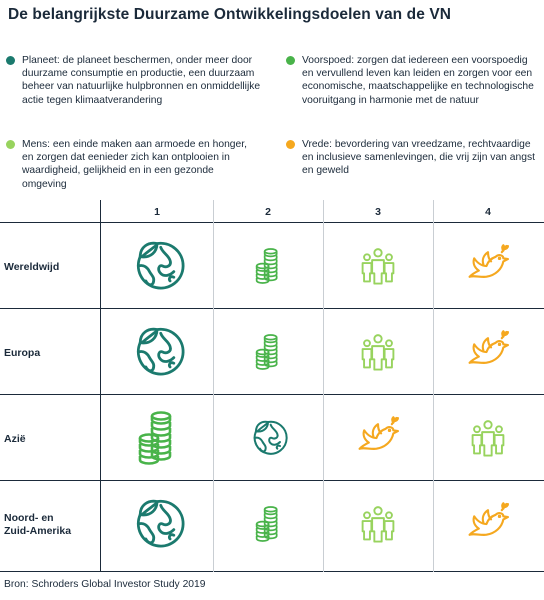  I want to click on row-label: Europa, so click(22, 352).